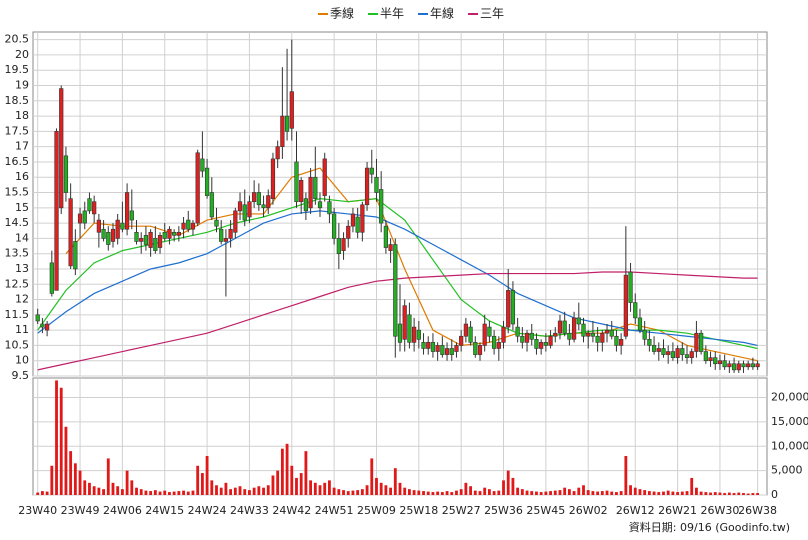 Image resolution: width=808 pixels, height=540 pixels. Describe the element at coordinates (17, 39) in the screenshot. I see `y-tick-label: 20.5` at that location.